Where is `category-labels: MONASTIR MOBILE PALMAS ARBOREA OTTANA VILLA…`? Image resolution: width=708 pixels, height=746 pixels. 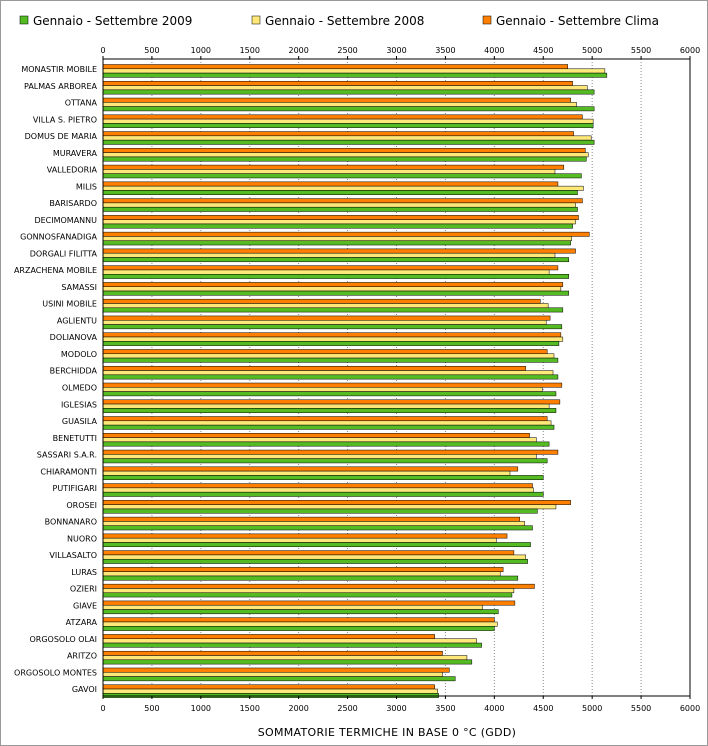
category-labels: MONASTIR MOBILE PALMAS ARBOREA OTTANA VILLA… is located at coordinates (56, 379).